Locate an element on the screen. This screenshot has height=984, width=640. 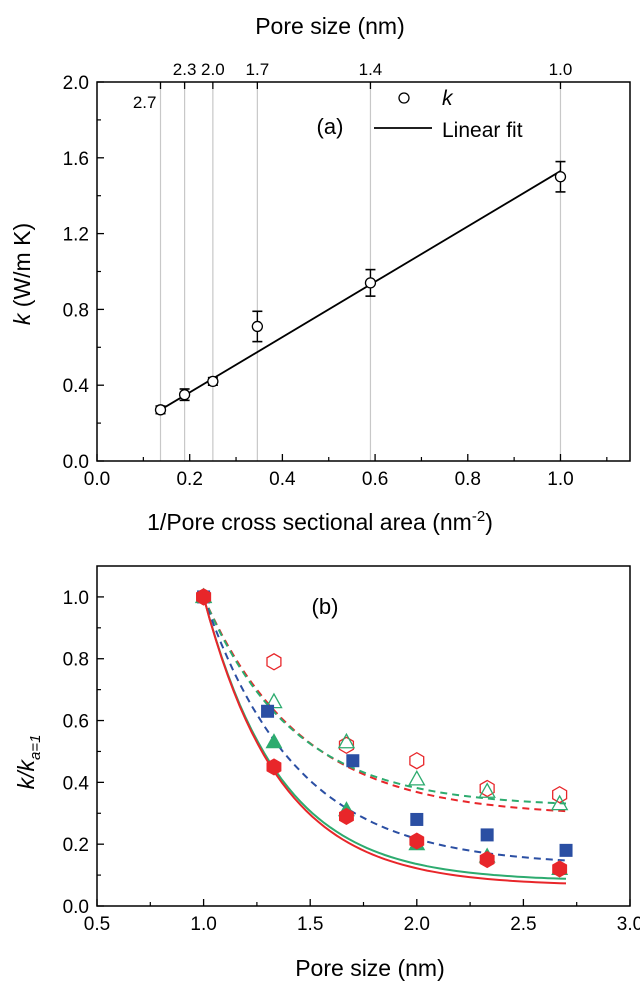
panel-label-b: (b) is located at coordinates (325, 606).